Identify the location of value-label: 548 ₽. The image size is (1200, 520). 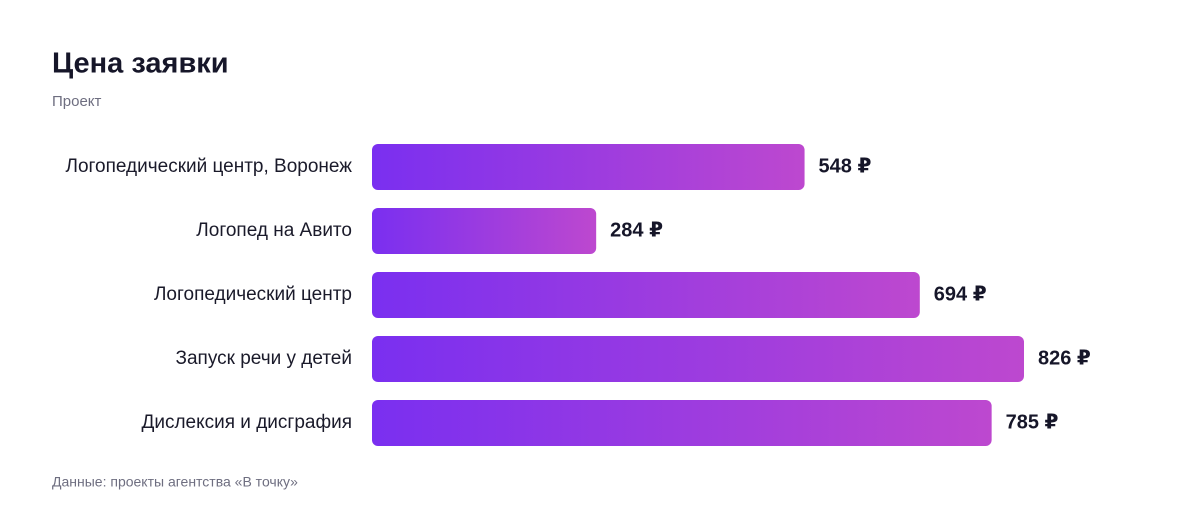
(845, 166).